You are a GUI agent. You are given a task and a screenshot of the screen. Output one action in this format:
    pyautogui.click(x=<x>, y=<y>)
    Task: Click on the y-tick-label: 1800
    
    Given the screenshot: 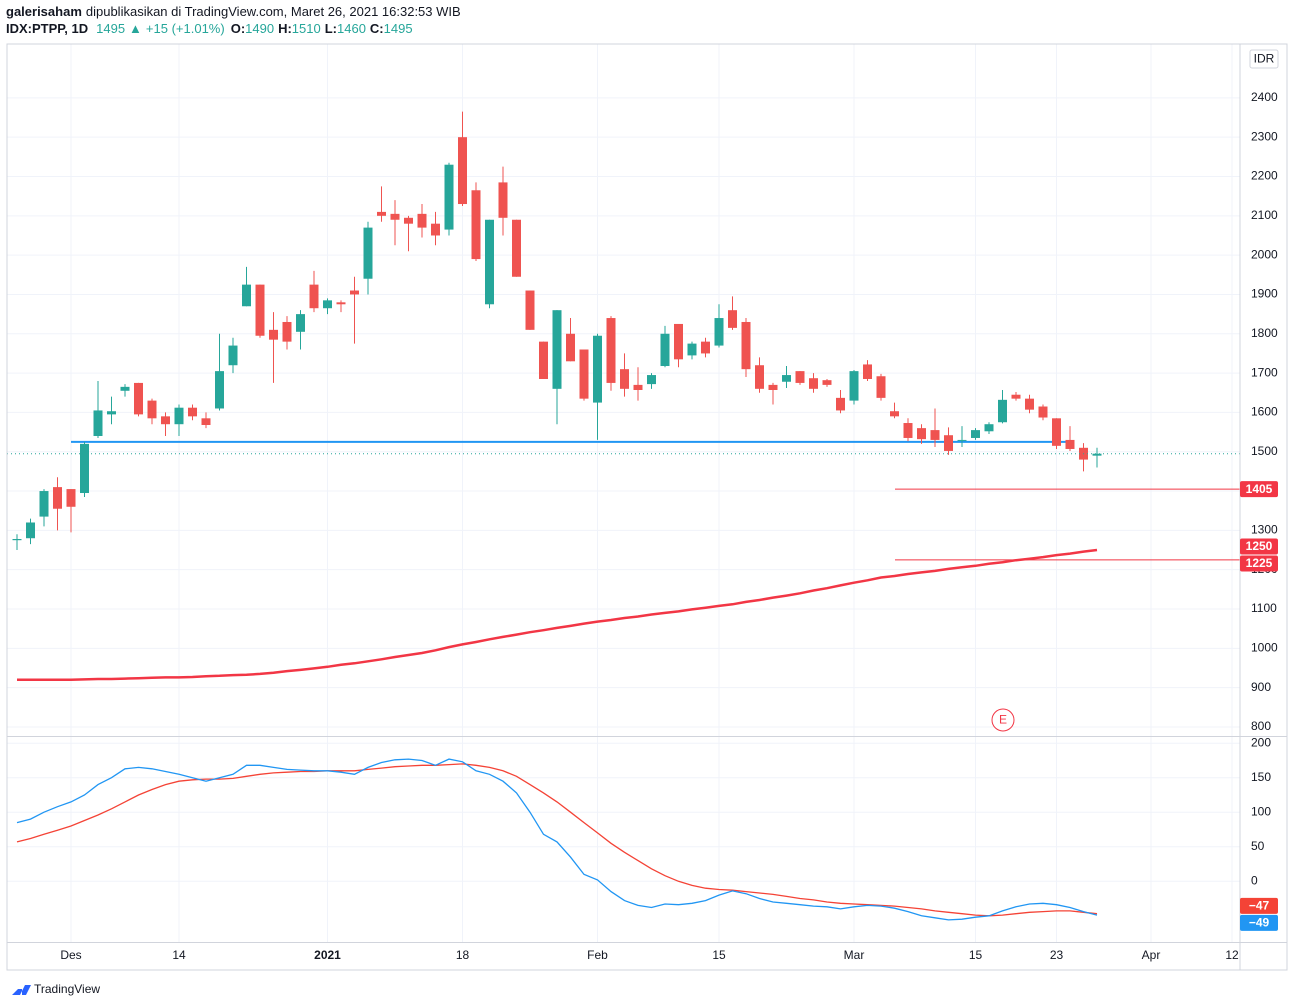 What is the action you would take?
    pyautogui.click(x=1264, y=333)
    